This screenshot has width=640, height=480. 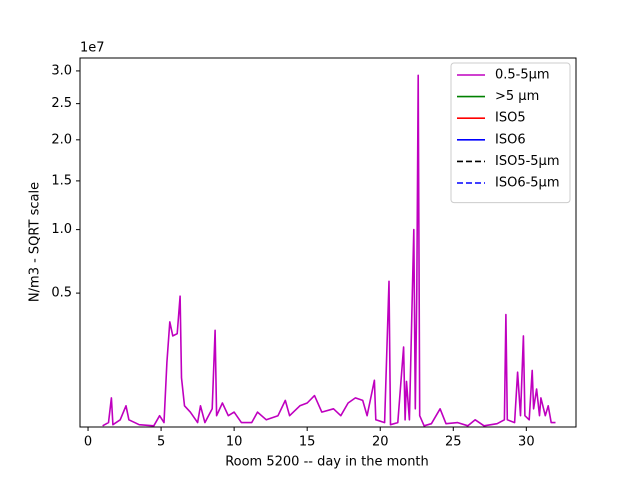 What do you see at coordinates (61, 229) in the screenshot?
I see `y-tick-label: 1.0` at bounding box center [61, 229].